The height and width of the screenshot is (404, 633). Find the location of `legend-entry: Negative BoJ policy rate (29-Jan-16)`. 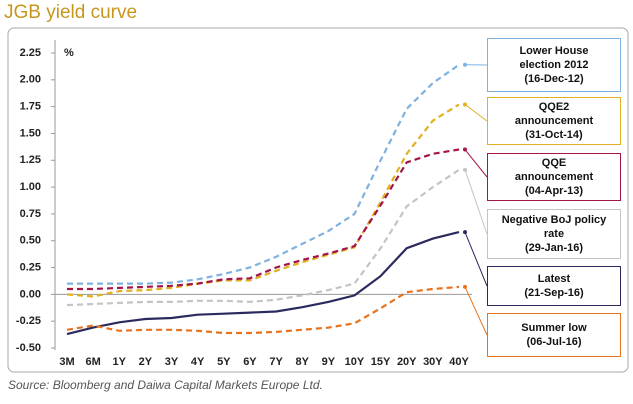

legend-entry: Negative BoJ policy rate (29-Jan-16) is located at coordinates (554, 234).